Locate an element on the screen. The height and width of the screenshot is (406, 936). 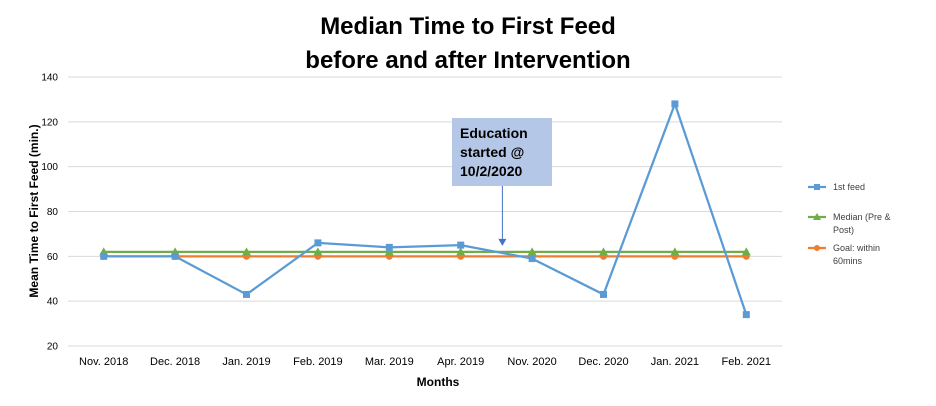
point-1st-feed-nov-2020 is located at coordinates (532, 259).